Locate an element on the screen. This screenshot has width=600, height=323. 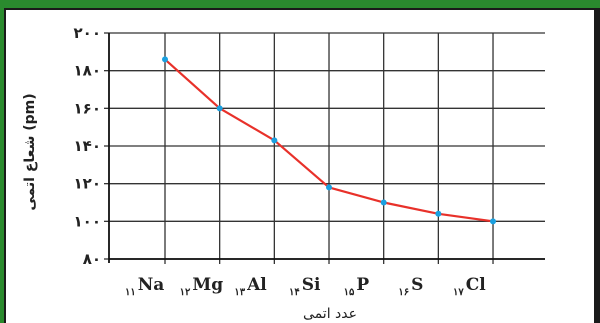
element-symbol: S is located at coordinates (417, 285).